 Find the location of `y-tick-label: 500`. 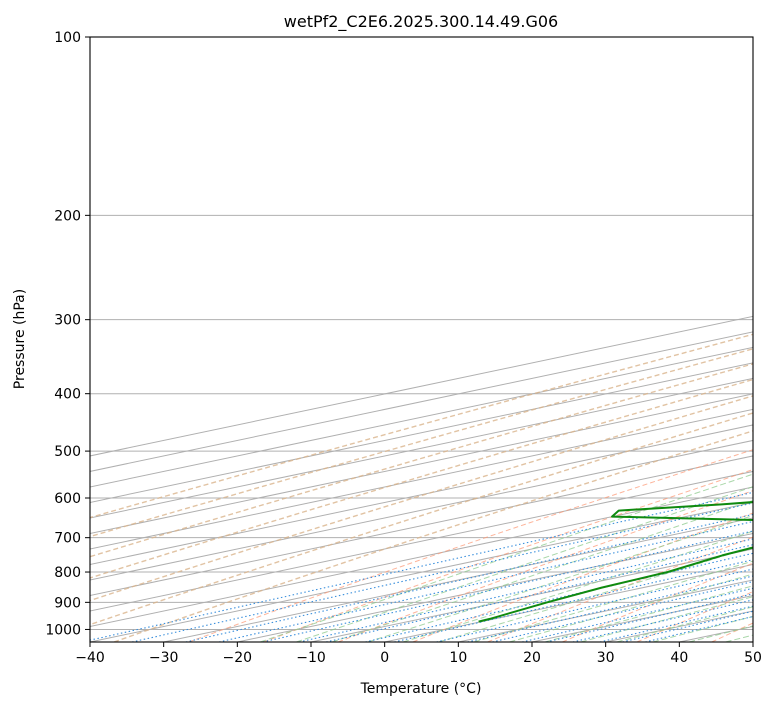

y-tick-label: 500 is located at coordinates (67, 452).